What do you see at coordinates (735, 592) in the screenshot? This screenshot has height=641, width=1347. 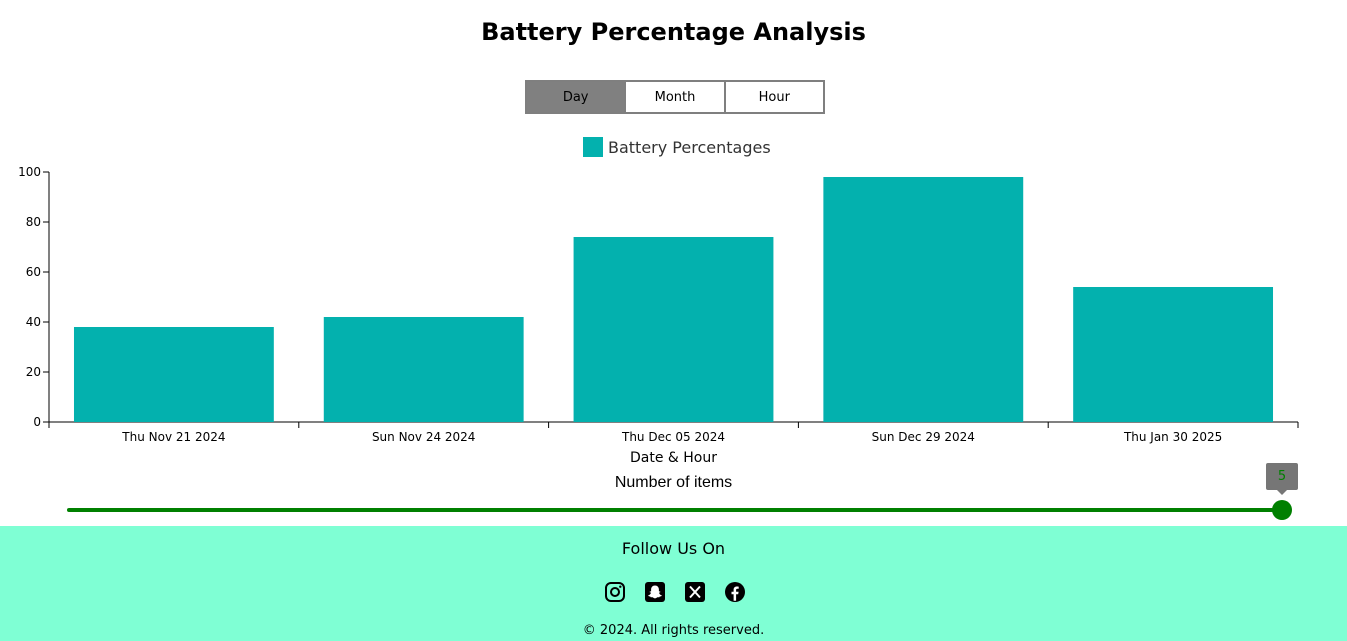 I see `facebook-icon` at bounding box center [735, 592].